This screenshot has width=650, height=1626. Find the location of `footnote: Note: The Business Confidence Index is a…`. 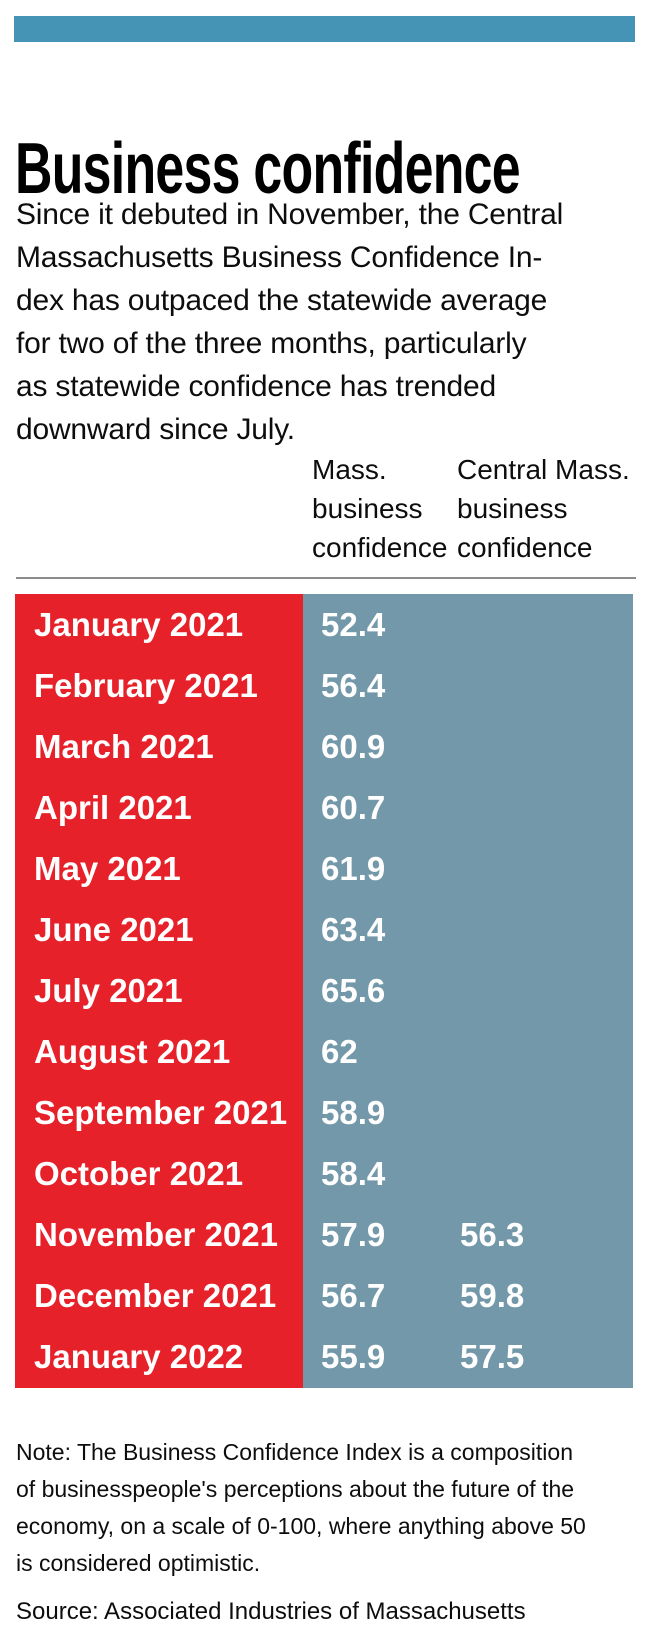

footnote: Note: The Business Confidence Index is a… is located at coordinates (301, 1507).